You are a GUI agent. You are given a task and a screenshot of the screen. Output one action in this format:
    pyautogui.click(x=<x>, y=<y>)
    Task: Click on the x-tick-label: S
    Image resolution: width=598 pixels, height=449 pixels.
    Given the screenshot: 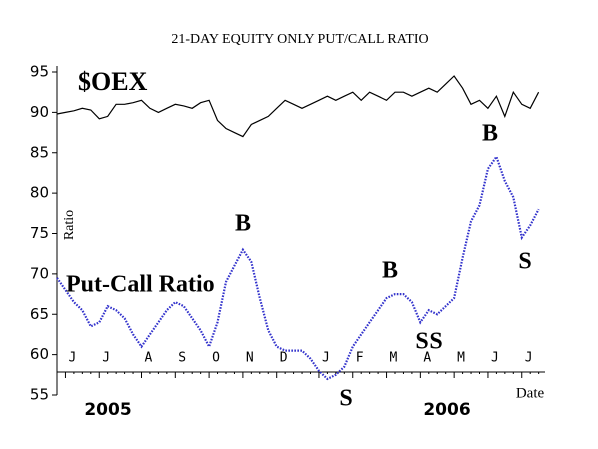 What is the action you would take?
    pyautogui.click(x=182, y=358)
    